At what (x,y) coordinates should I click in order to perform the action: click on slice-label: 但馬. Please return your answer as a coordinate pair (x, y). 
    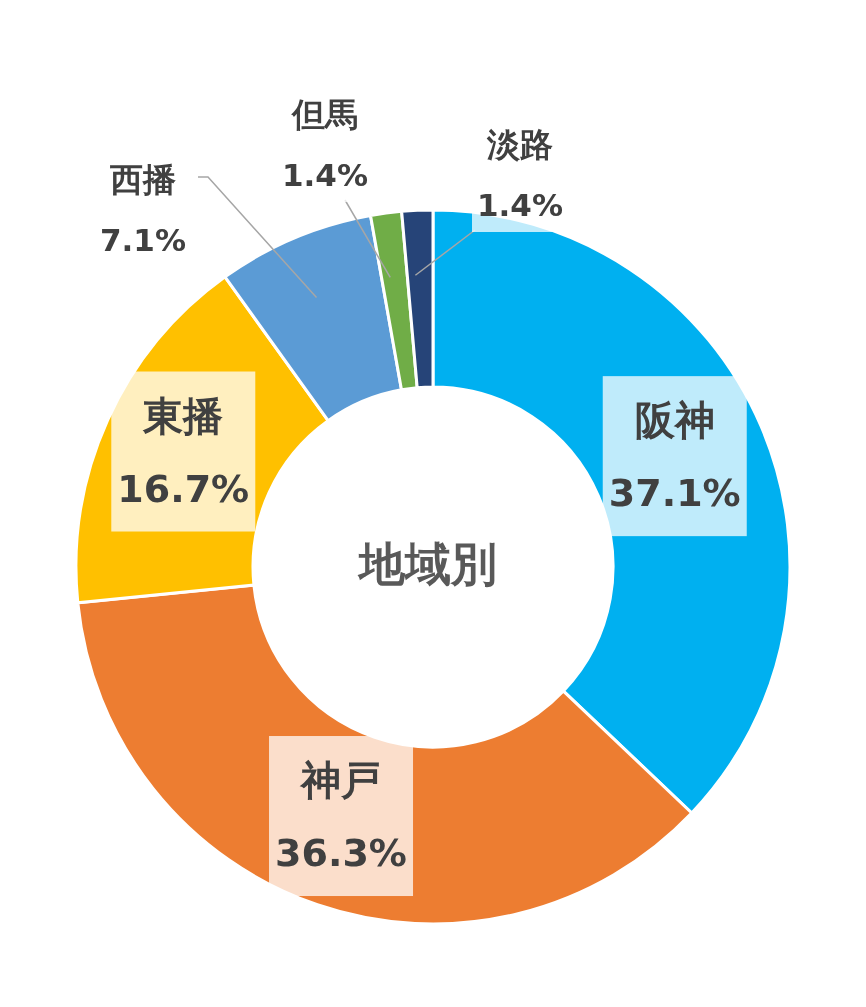
    Looking at the image, I should click on (324, 114).